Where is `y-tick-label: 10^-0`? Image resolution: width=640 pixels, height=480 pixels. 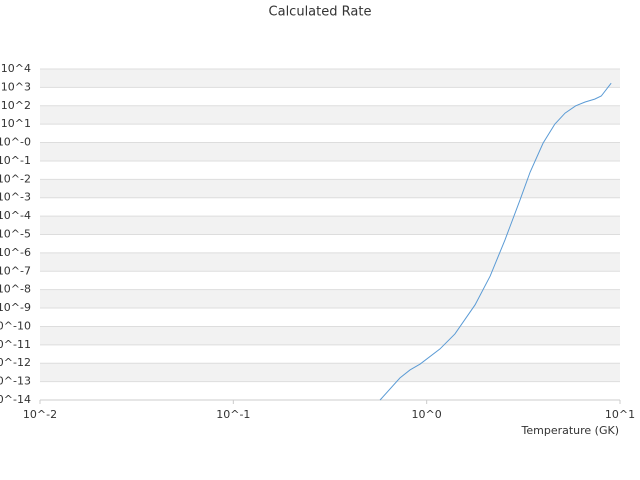 y-tick-label: 10^-0 is located at coordinates (15, 142).